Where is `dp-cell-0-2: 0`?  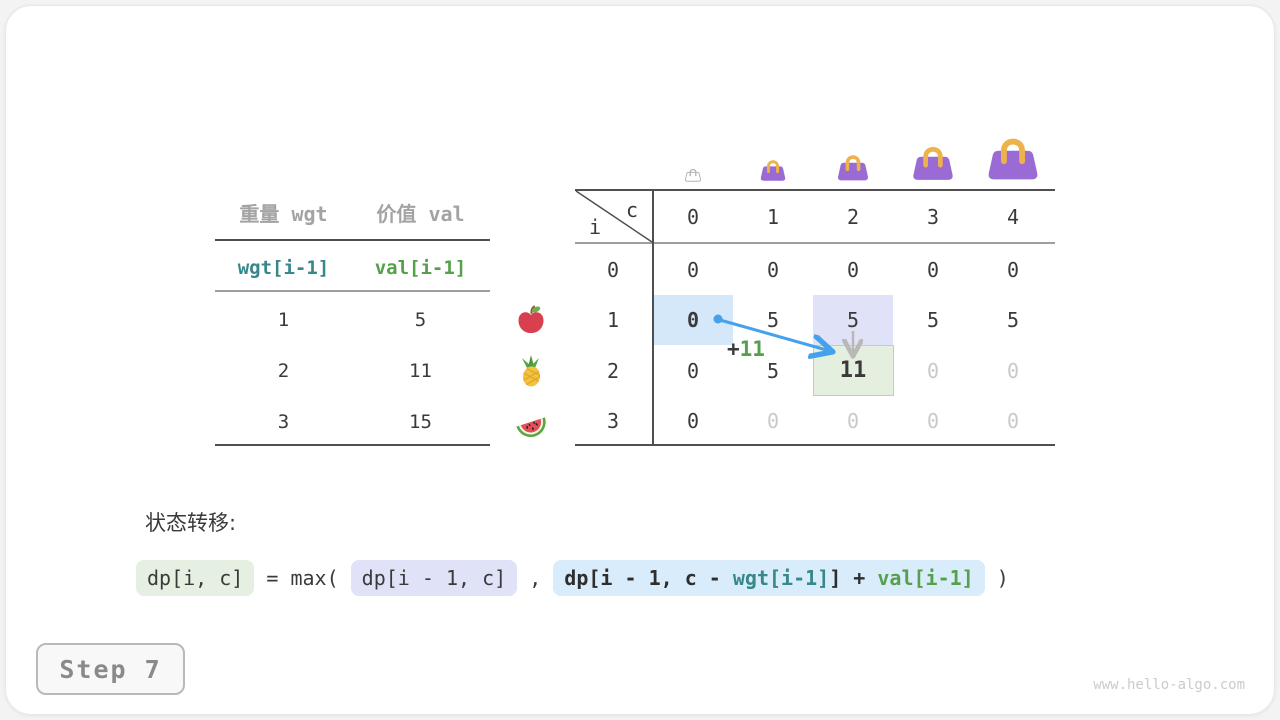
dp-cell-0-2: 0 is located at coordinates (853, 269).